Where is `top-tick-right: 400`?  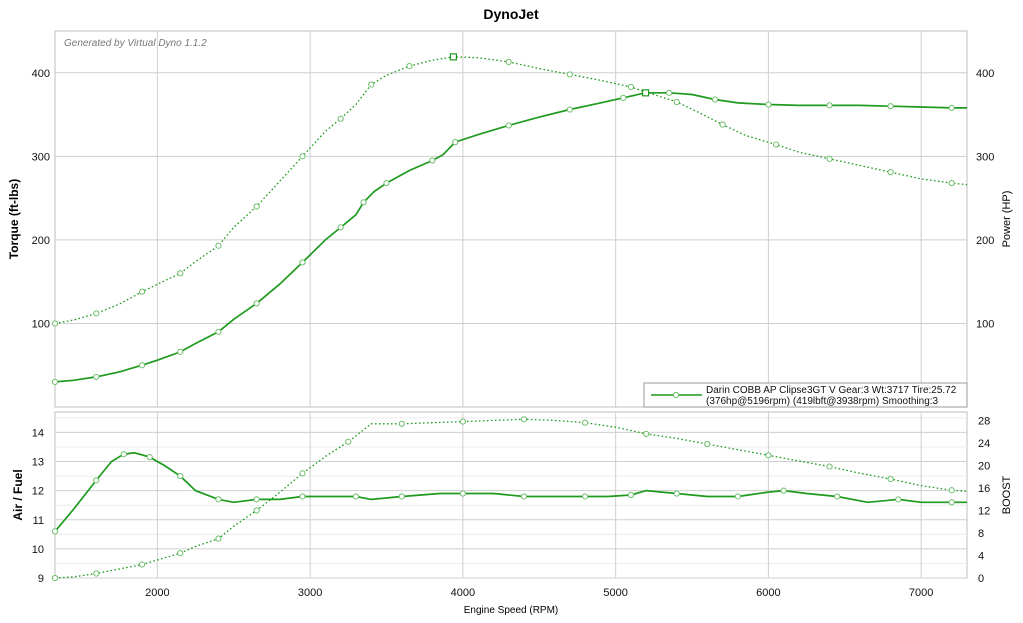
top-tick-right: 400 is located at coordinates (985, 74).